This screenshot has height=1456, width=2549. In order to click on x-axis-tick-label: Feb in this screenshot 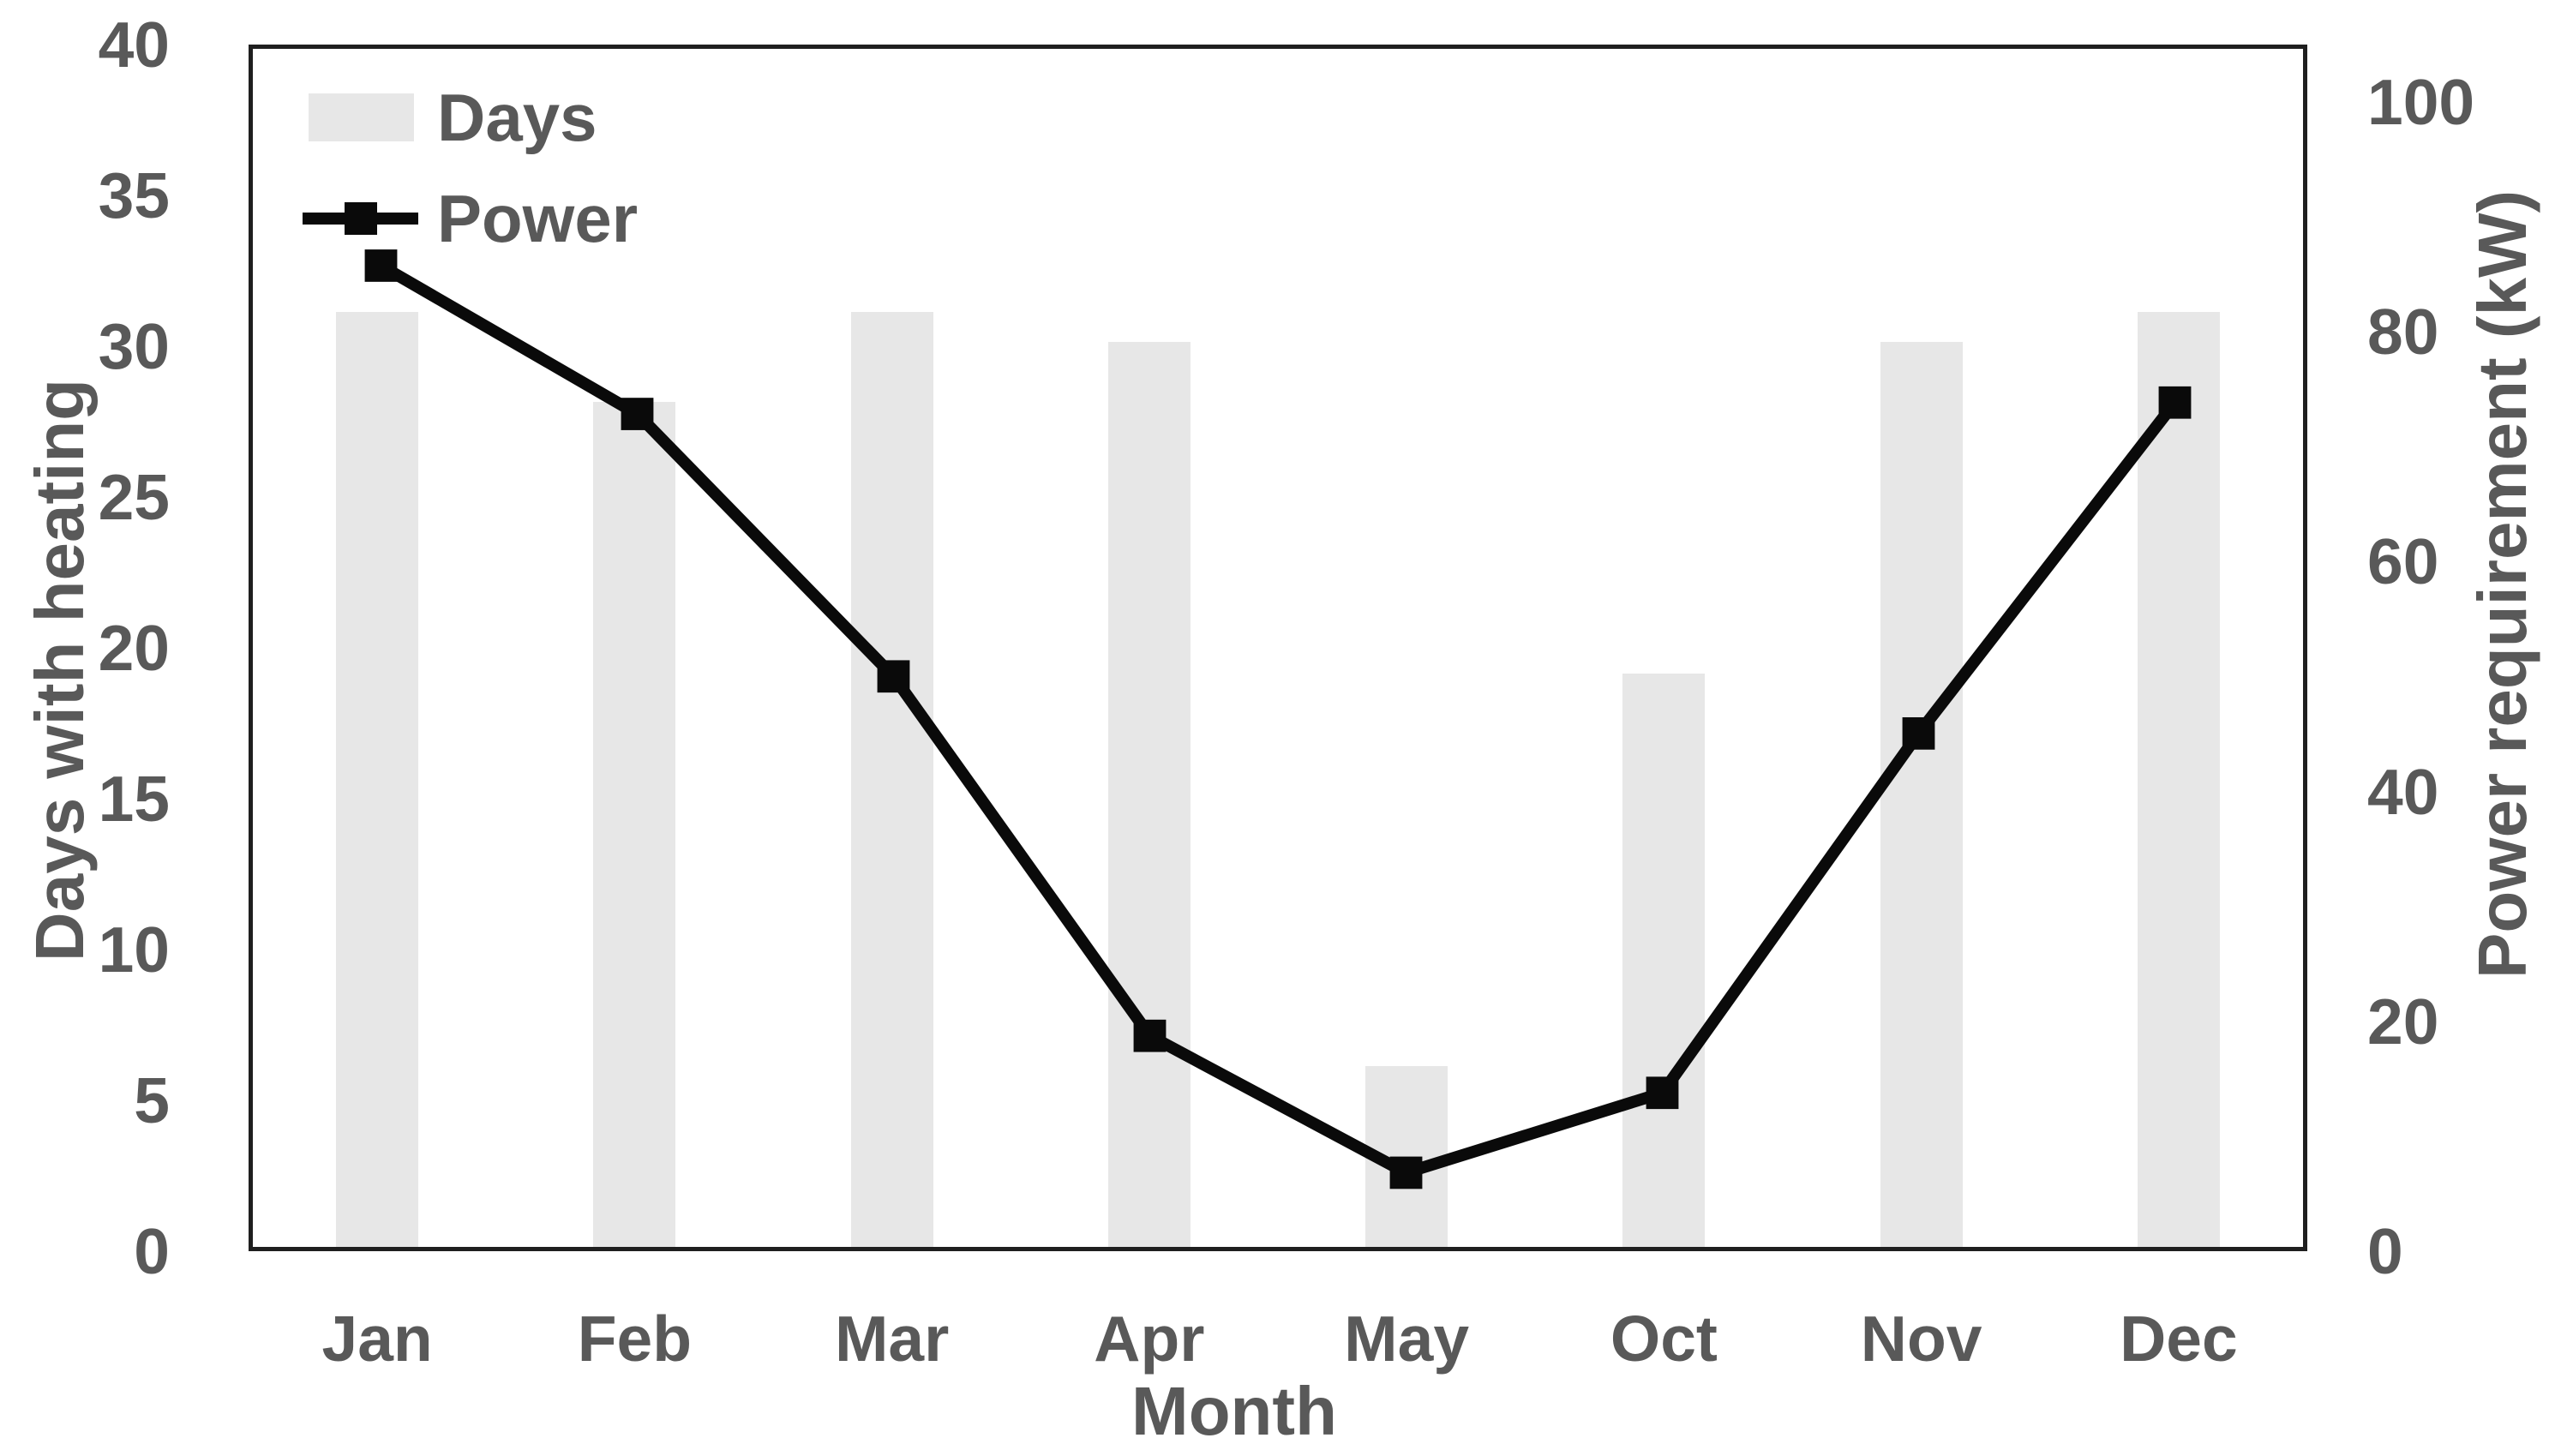, I will do `click(635, 1339)`.